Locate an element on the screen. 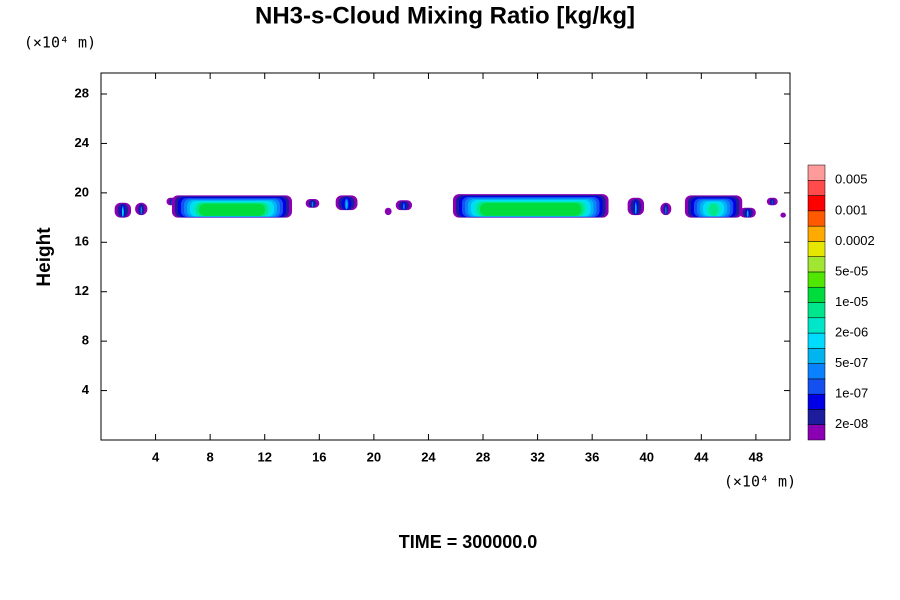  colorbar-label: 2e-08 is located at coordinates (851, 423).